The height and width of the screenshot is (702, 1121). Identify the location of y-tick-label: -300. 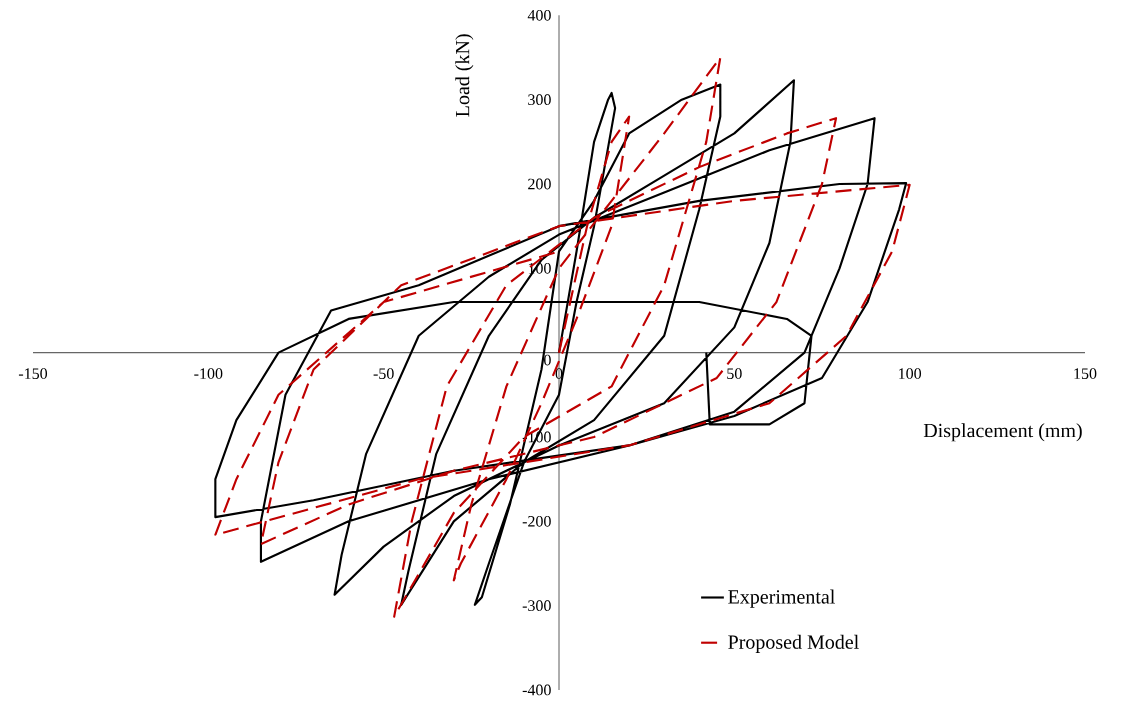
(536, 606).